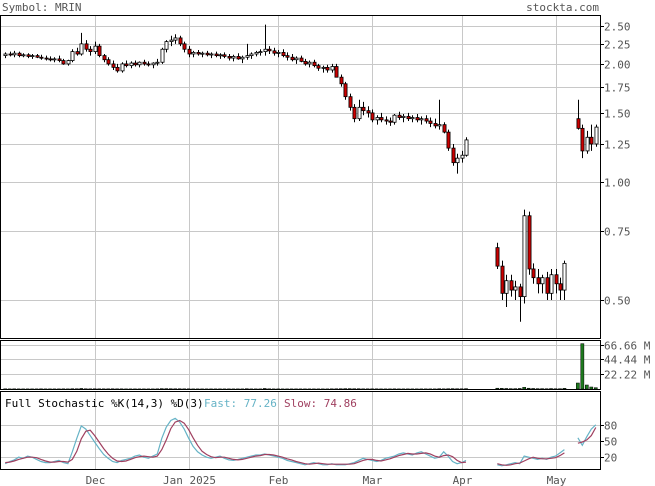 The image size is (655, 486). Describe the element at coordinates (627, 360) in the screenshot. I see `volume-tick-label: 44.44 M` at that location.